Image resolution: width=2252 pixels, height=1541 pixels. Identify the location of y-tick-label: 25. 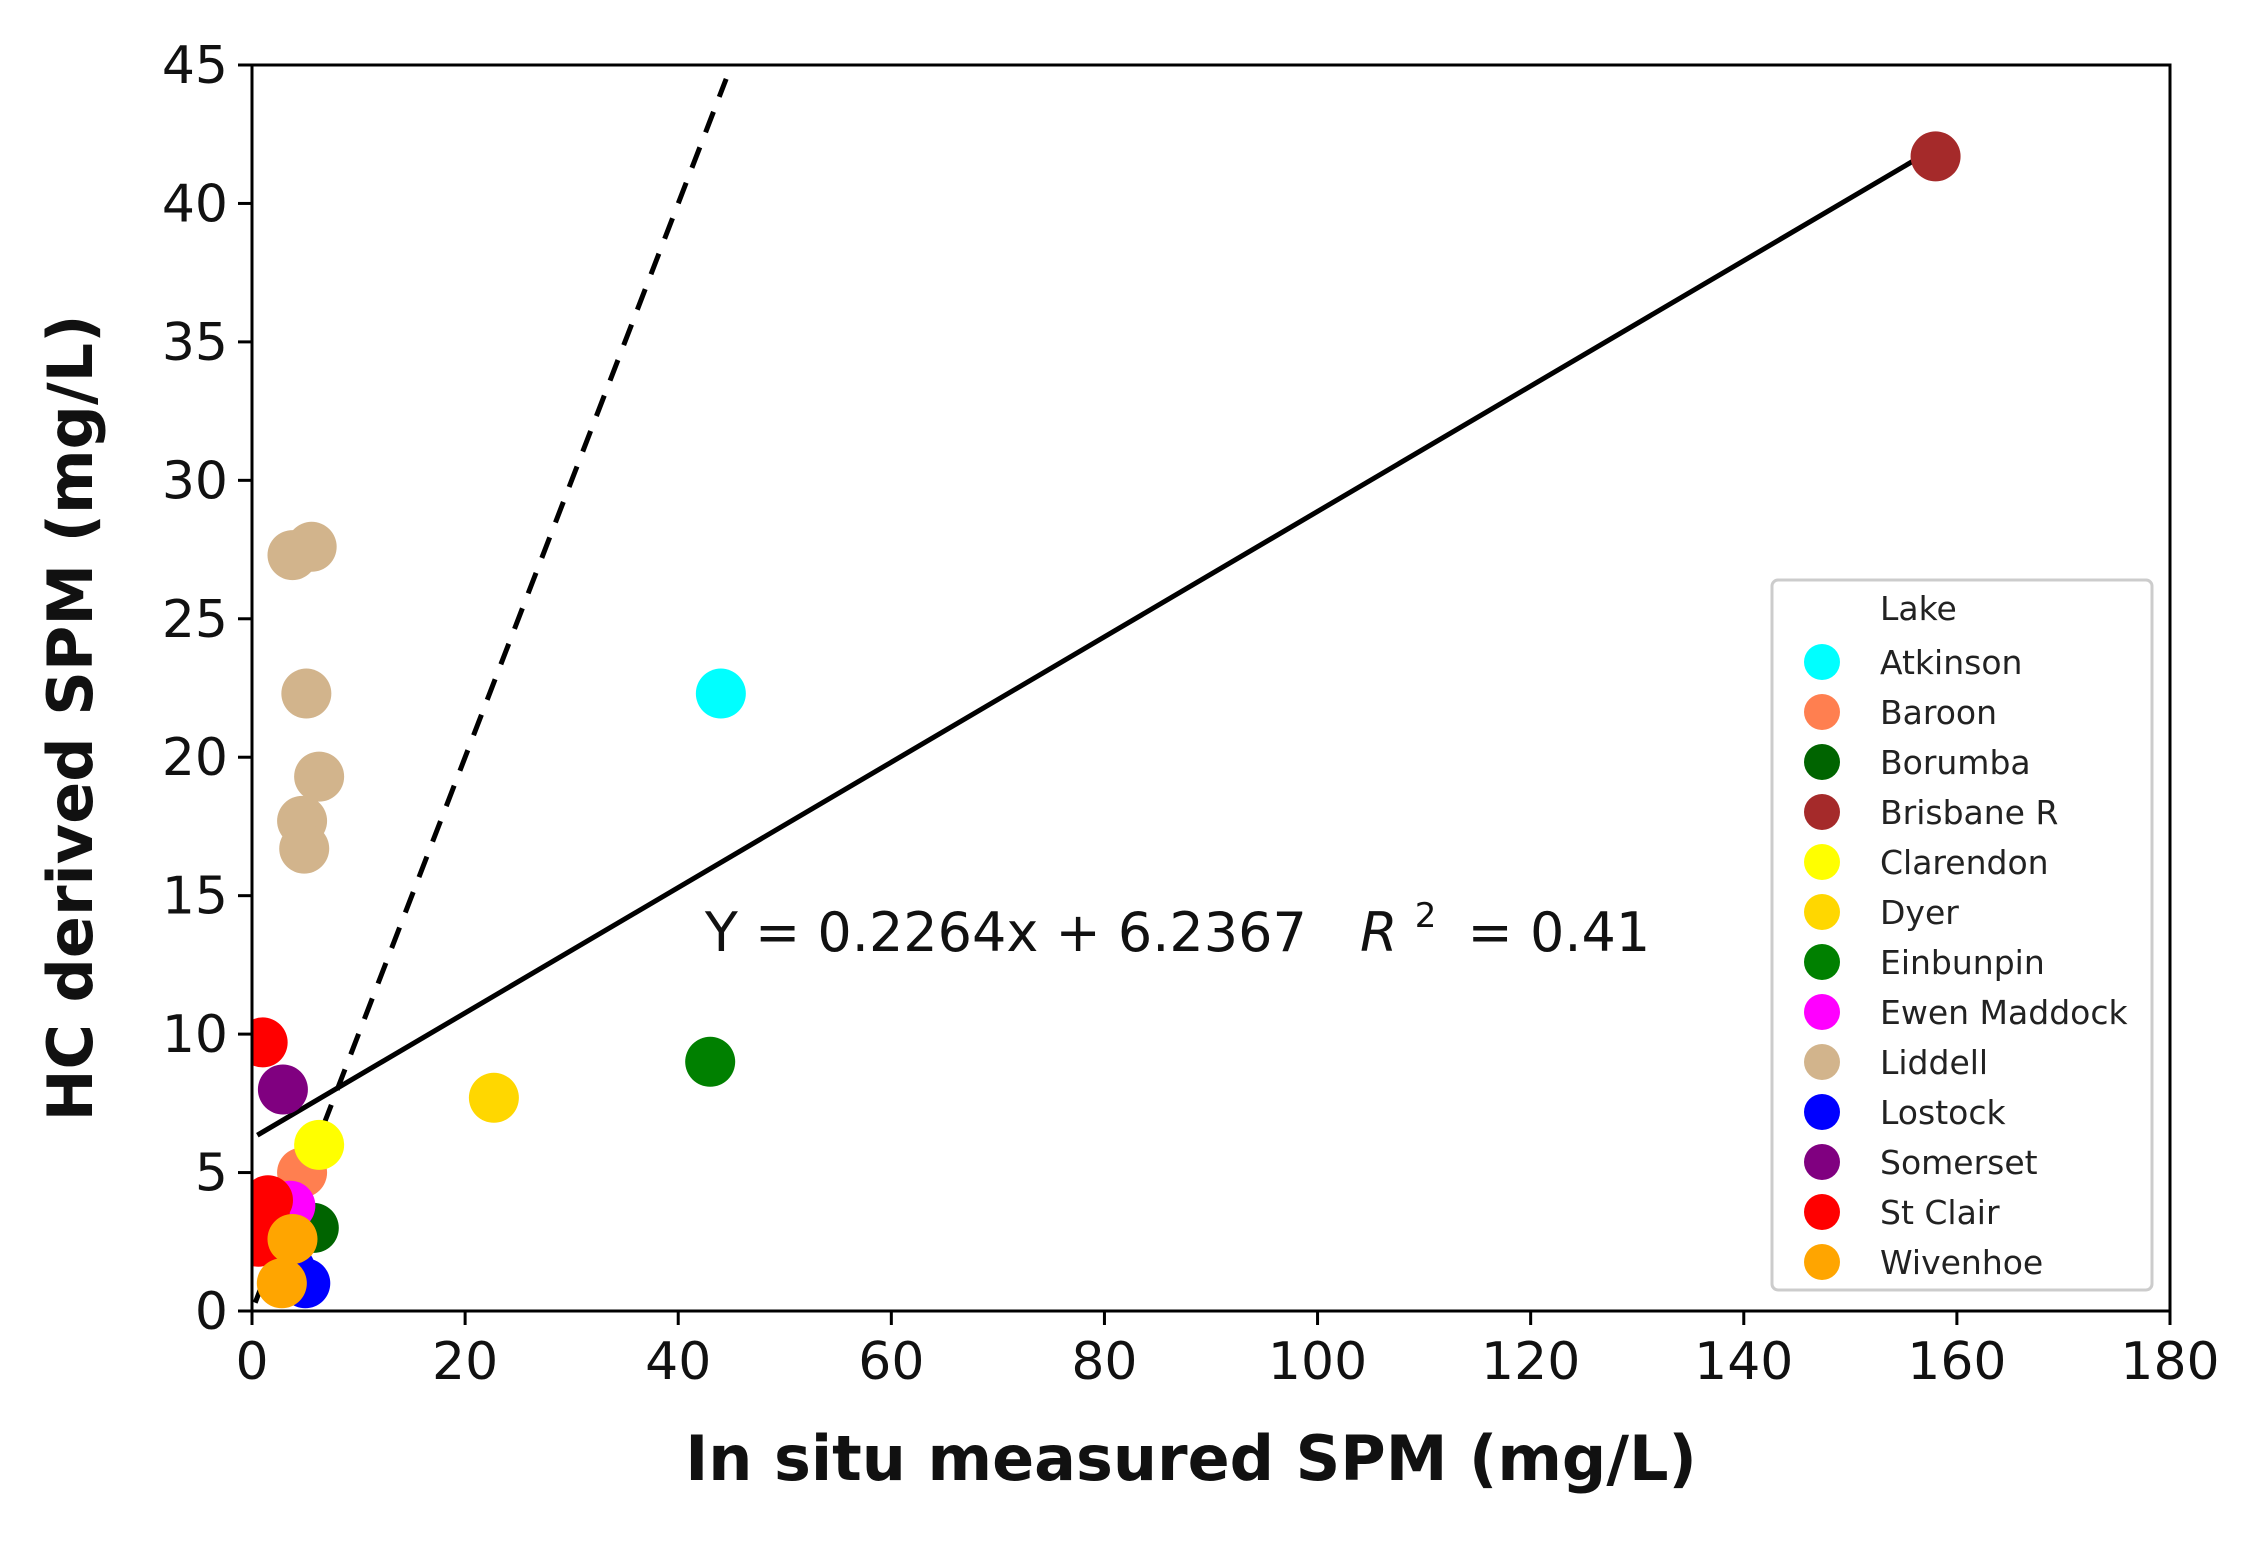
(195, 620).